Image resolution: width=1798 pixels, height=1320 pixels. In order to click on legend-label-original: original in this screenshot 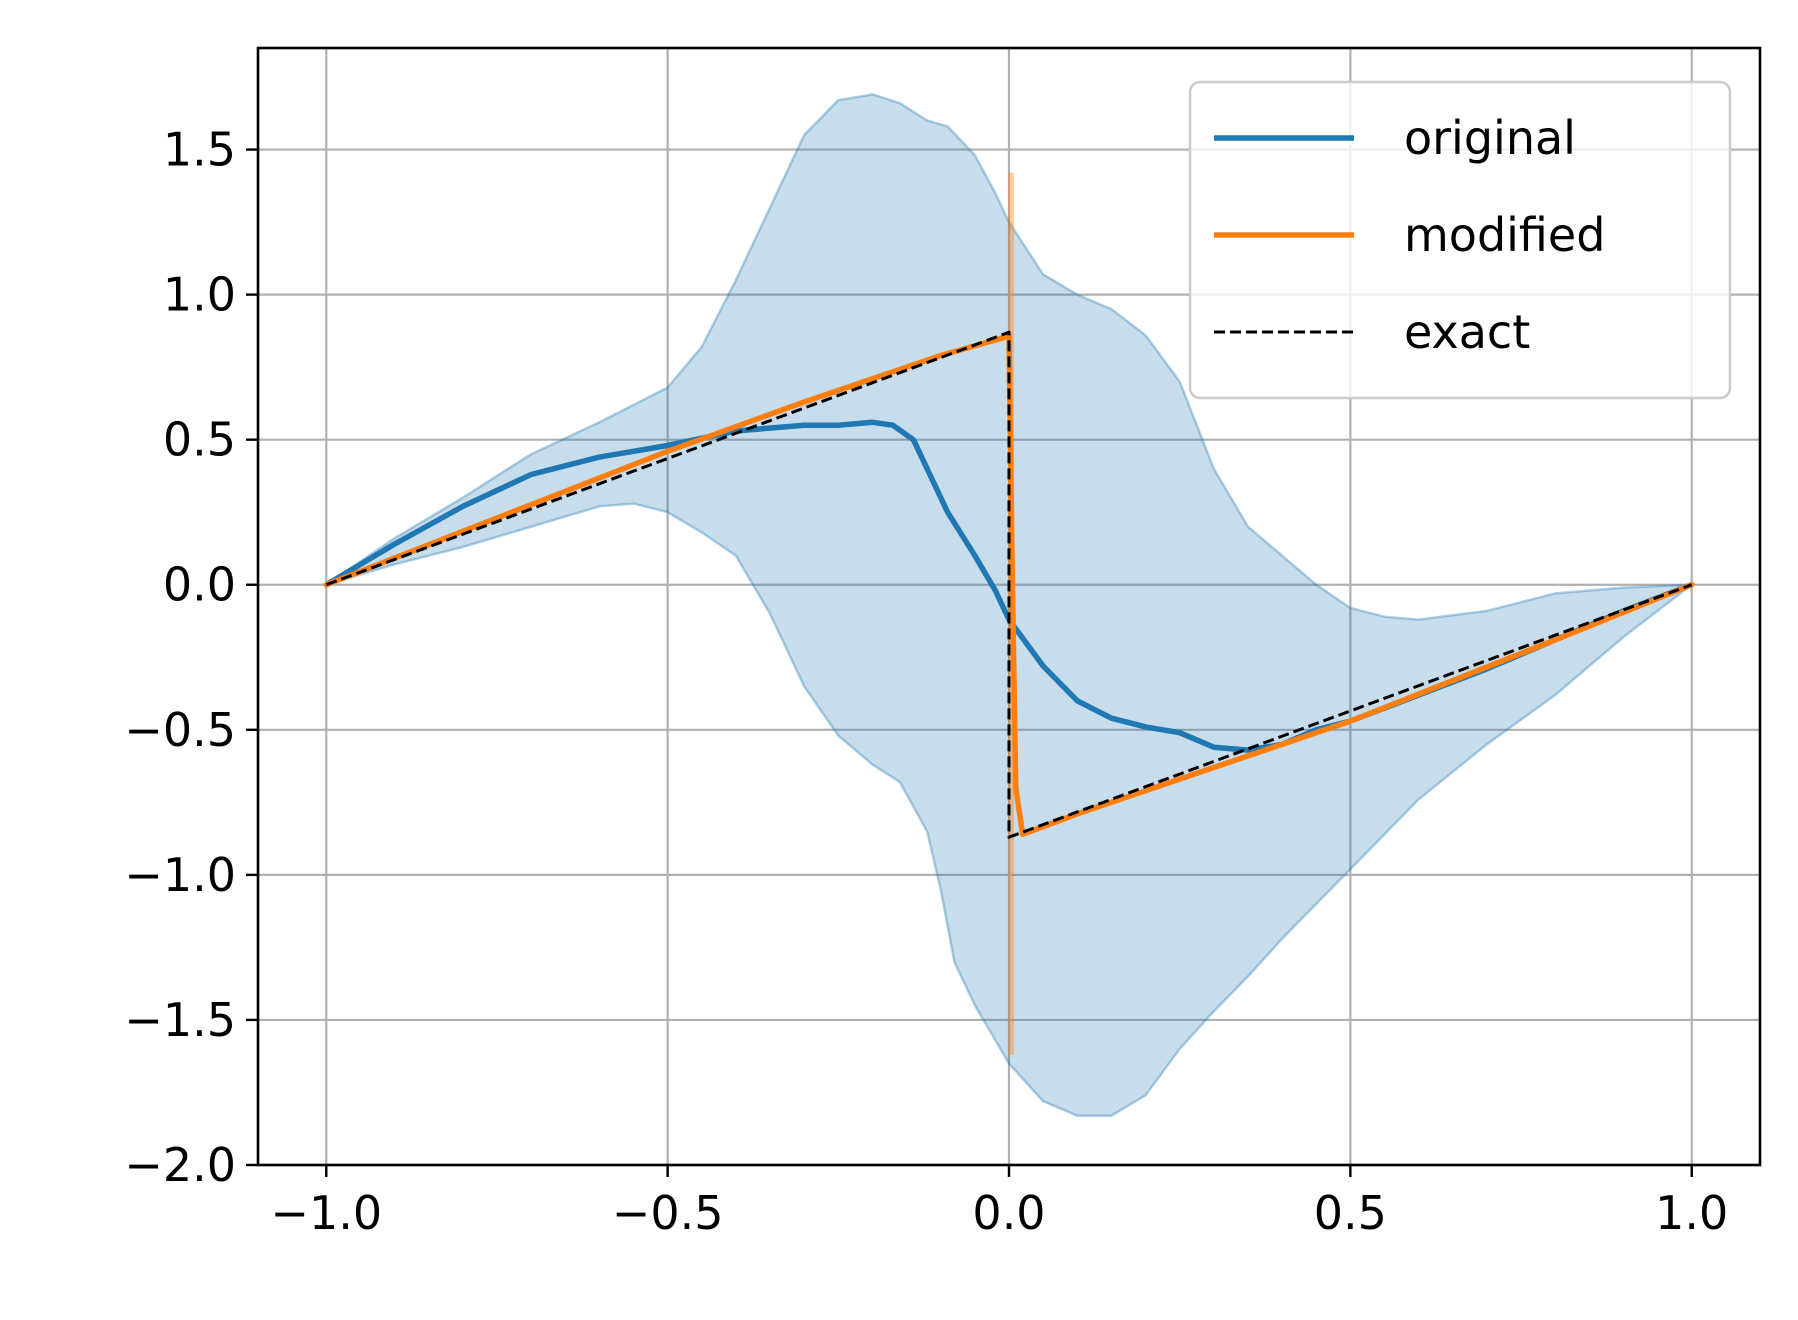, I will do `click(1490, 138)`.